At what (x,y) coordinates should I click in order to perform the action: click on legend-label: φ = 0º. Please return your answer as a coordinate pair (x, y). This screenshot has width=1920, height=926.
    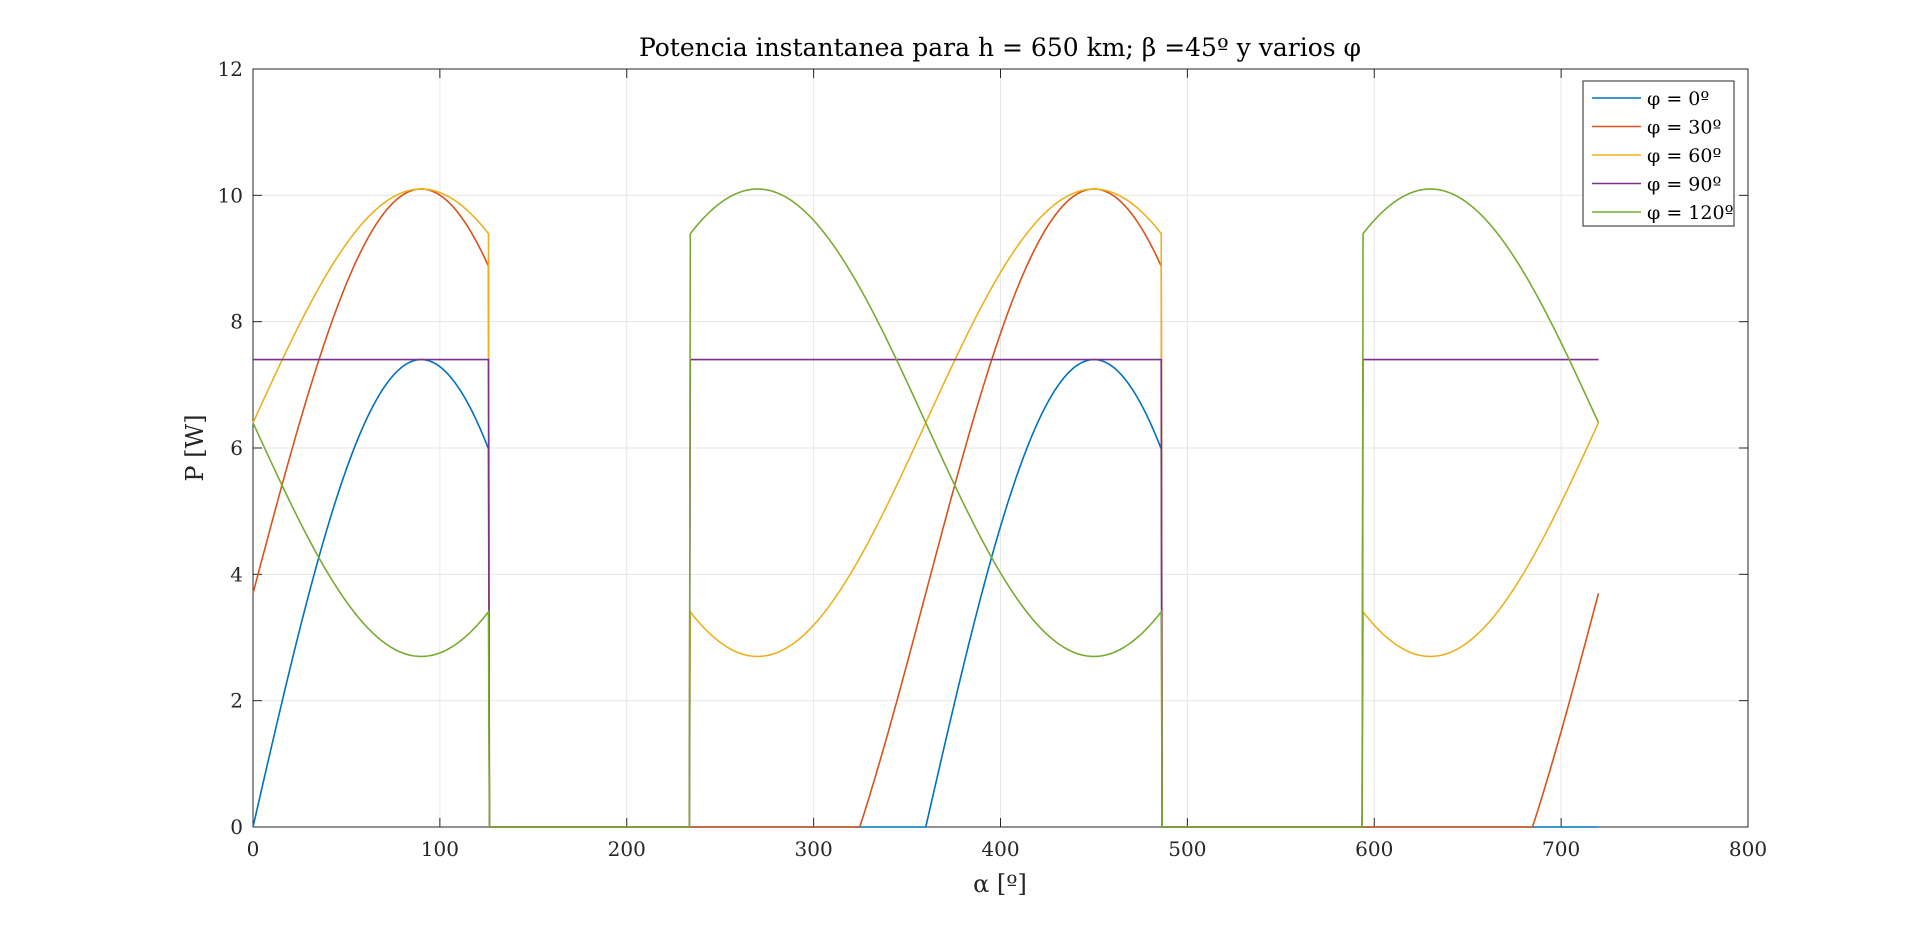
    Looking at the image, I should click on (1678, 99).